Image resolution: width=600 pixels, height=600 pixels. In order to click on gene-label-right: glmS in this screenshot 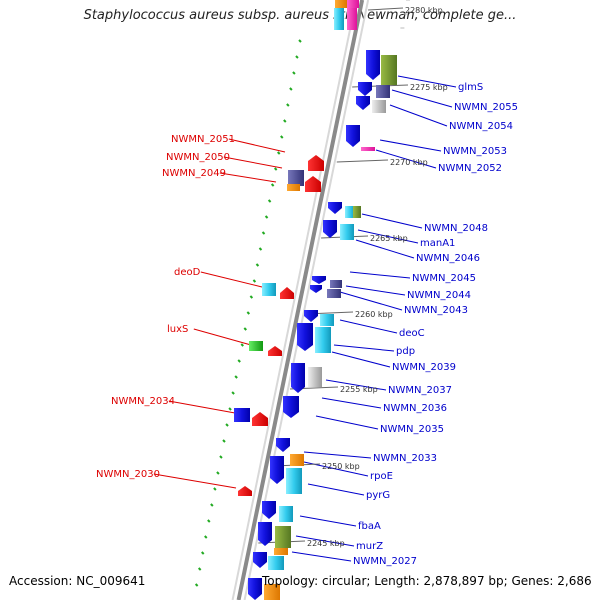, I will do `click(470, 87)`.